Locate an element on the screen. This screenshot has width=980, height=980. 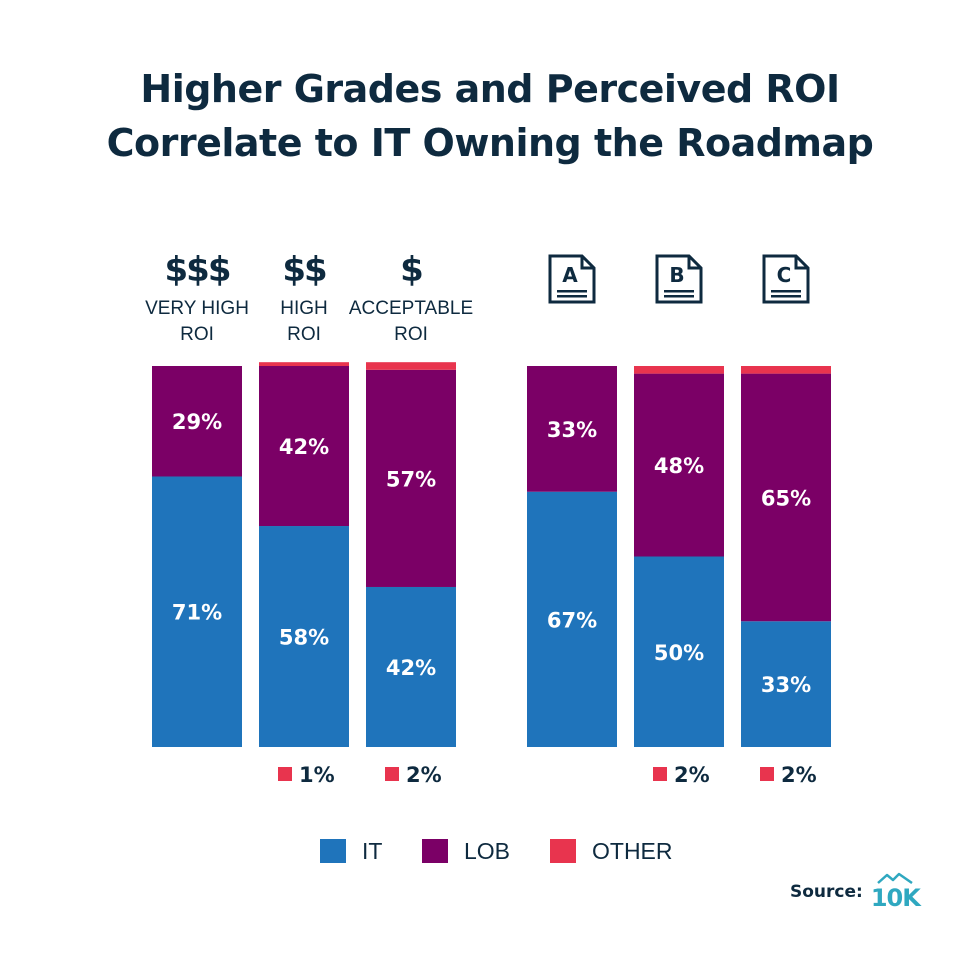
bar-lob-c is located at coordinates (786, 497).